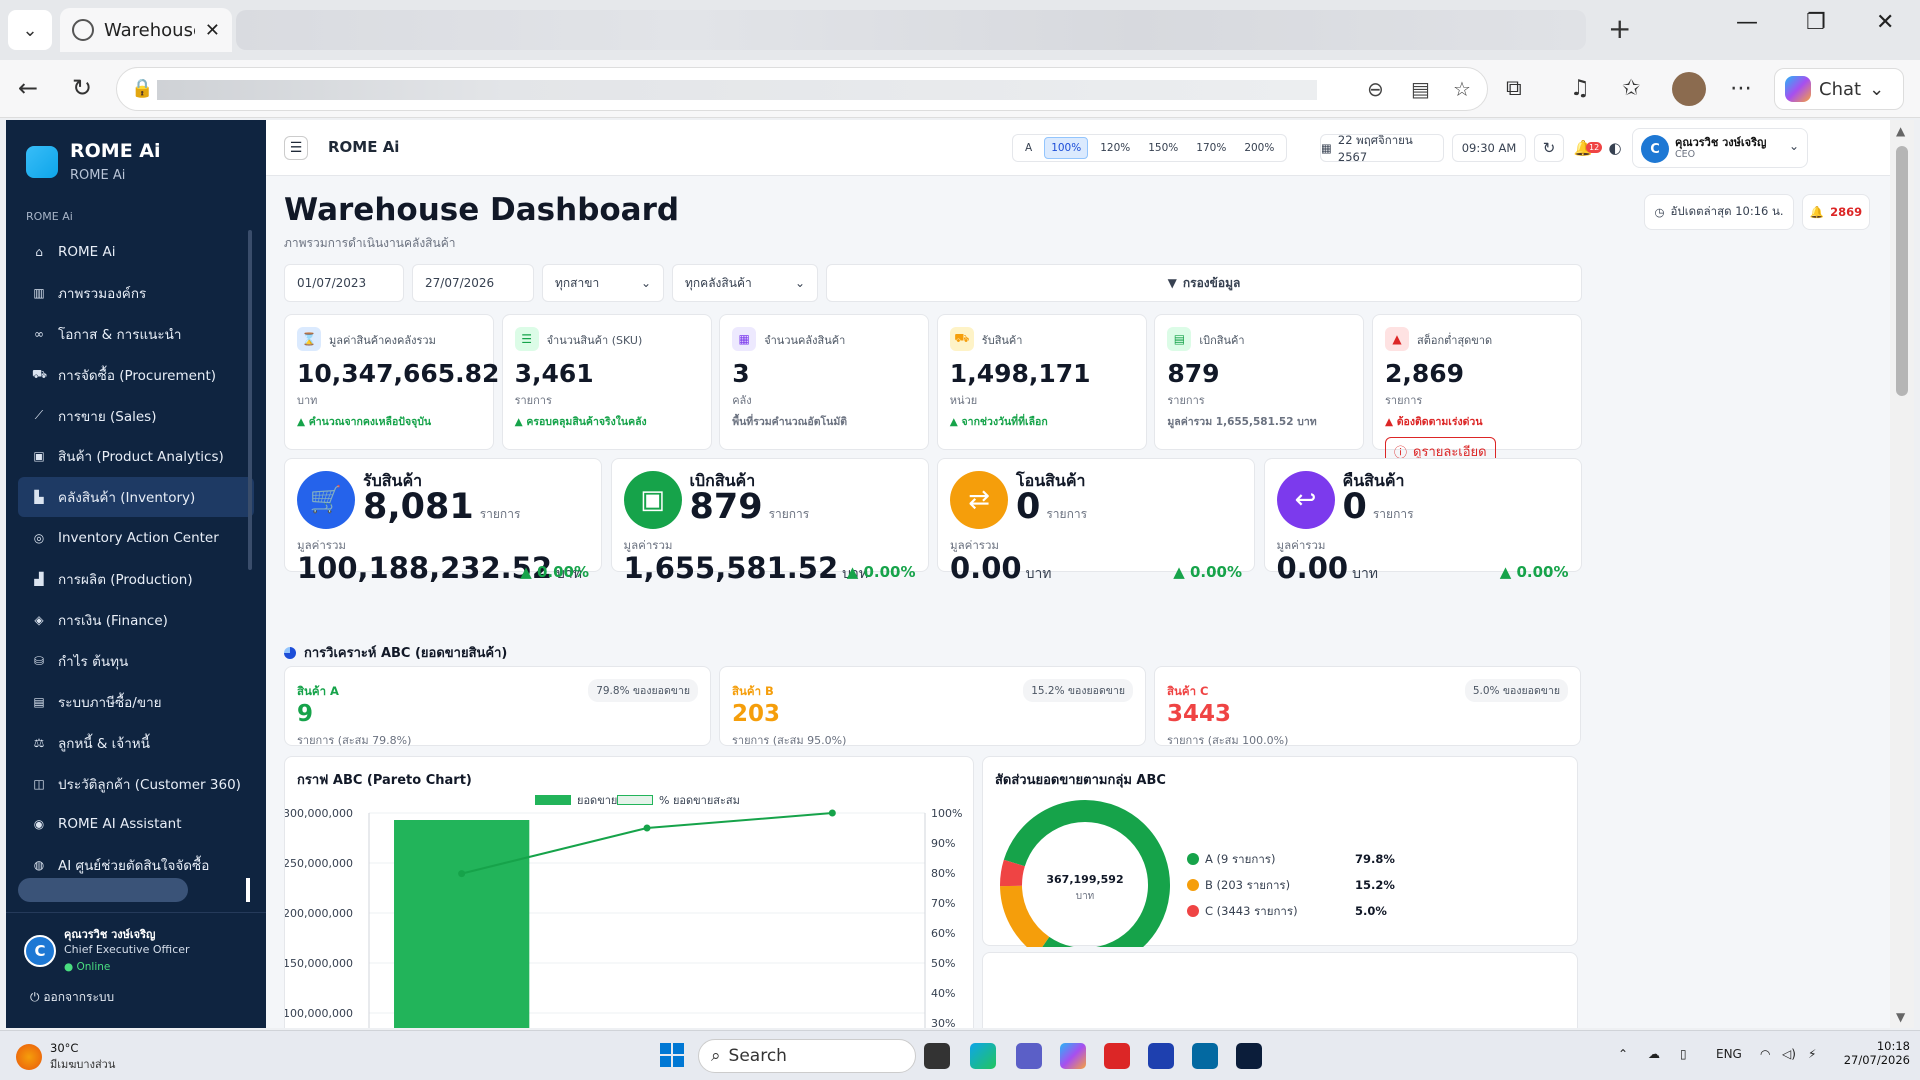 The height and width of the screenshot is (1080, 1920). What do you see at coordinates (319, 963) in the screenshot?
I see `y-tick-label-left: 150,000,000` at bounding box center [319, 963].